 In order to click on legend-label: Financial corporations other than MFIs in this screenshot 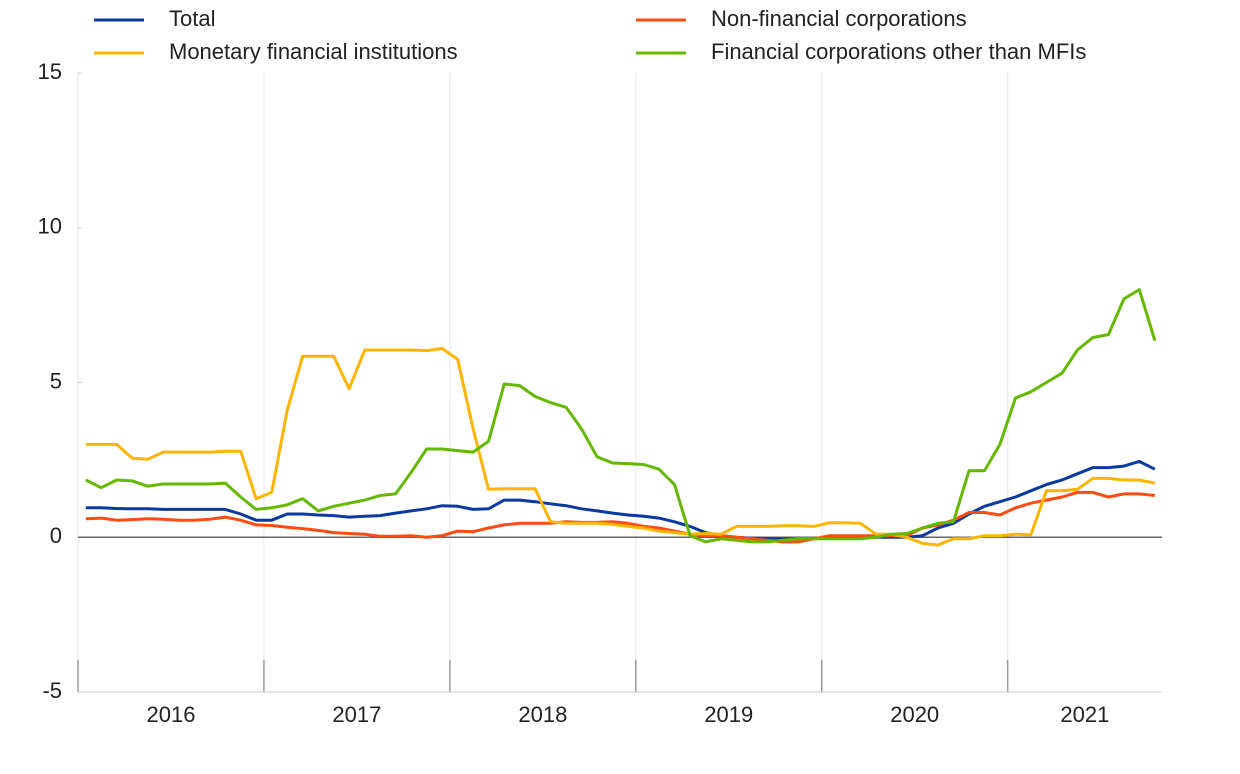, I will do `click(898, 51)`.